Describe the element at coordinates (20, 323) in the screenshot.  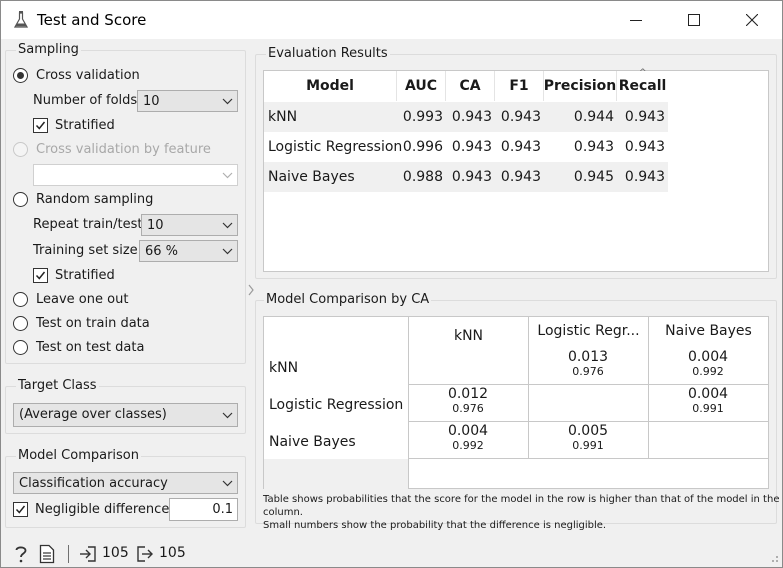
I see `test-on-train-radio` at that location.